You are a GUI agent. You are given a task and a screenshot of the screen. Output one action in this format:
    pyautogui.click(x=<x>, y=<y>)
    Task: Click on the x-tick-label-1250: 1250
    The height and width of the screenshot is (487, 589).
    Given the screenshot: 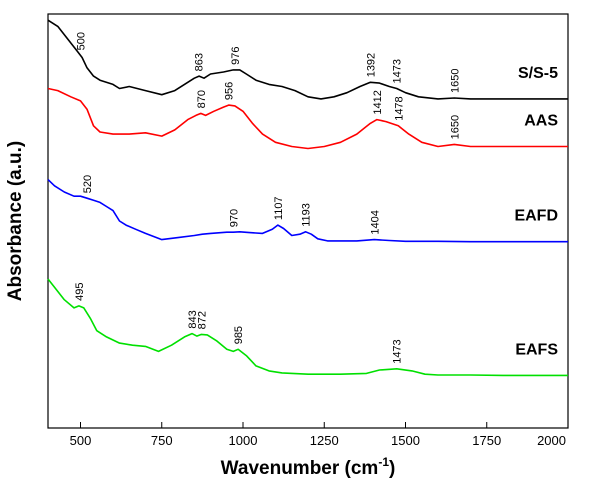 What is the action you would take?
    pyautogui.click(x=324, y=440)
    